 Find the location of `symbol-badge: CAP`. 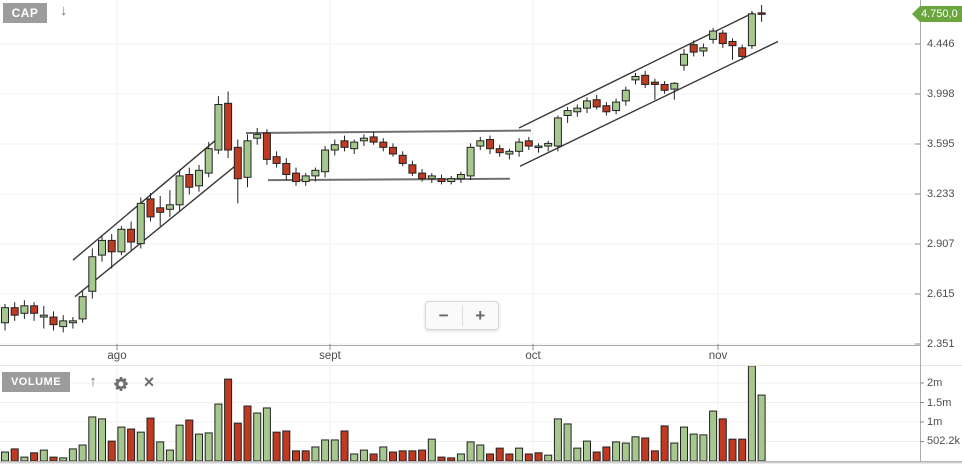

symbol-badge: CAP is located at coordinates (25, 13).